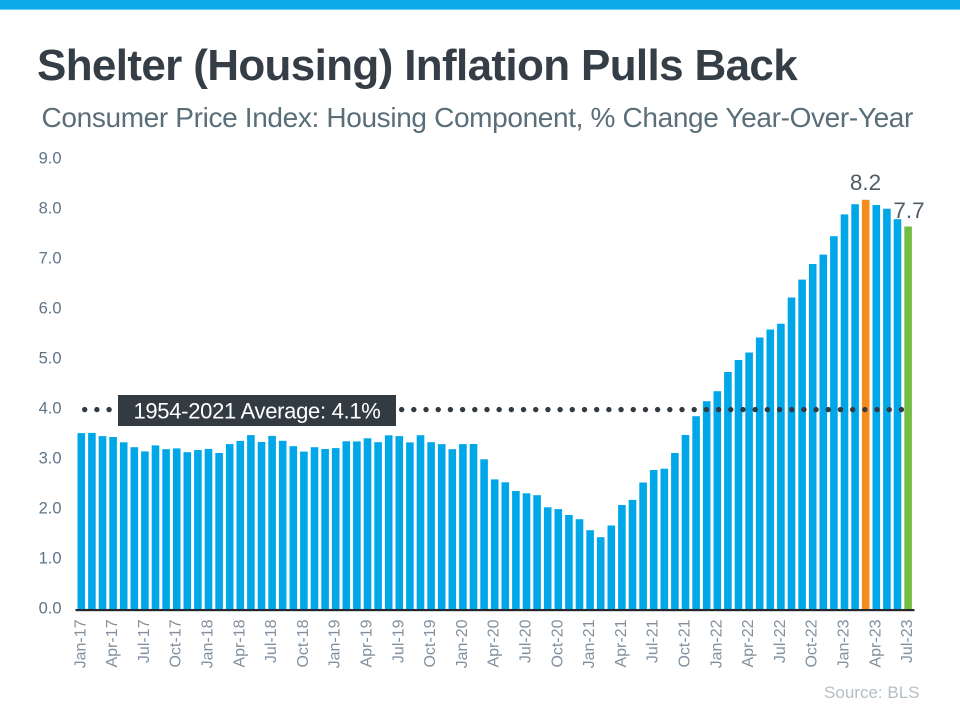 The image size is (960, 720). Describe the element at coordinates (685, 643) in the screenshot. I see `svg-text: Oct-21` at that location.